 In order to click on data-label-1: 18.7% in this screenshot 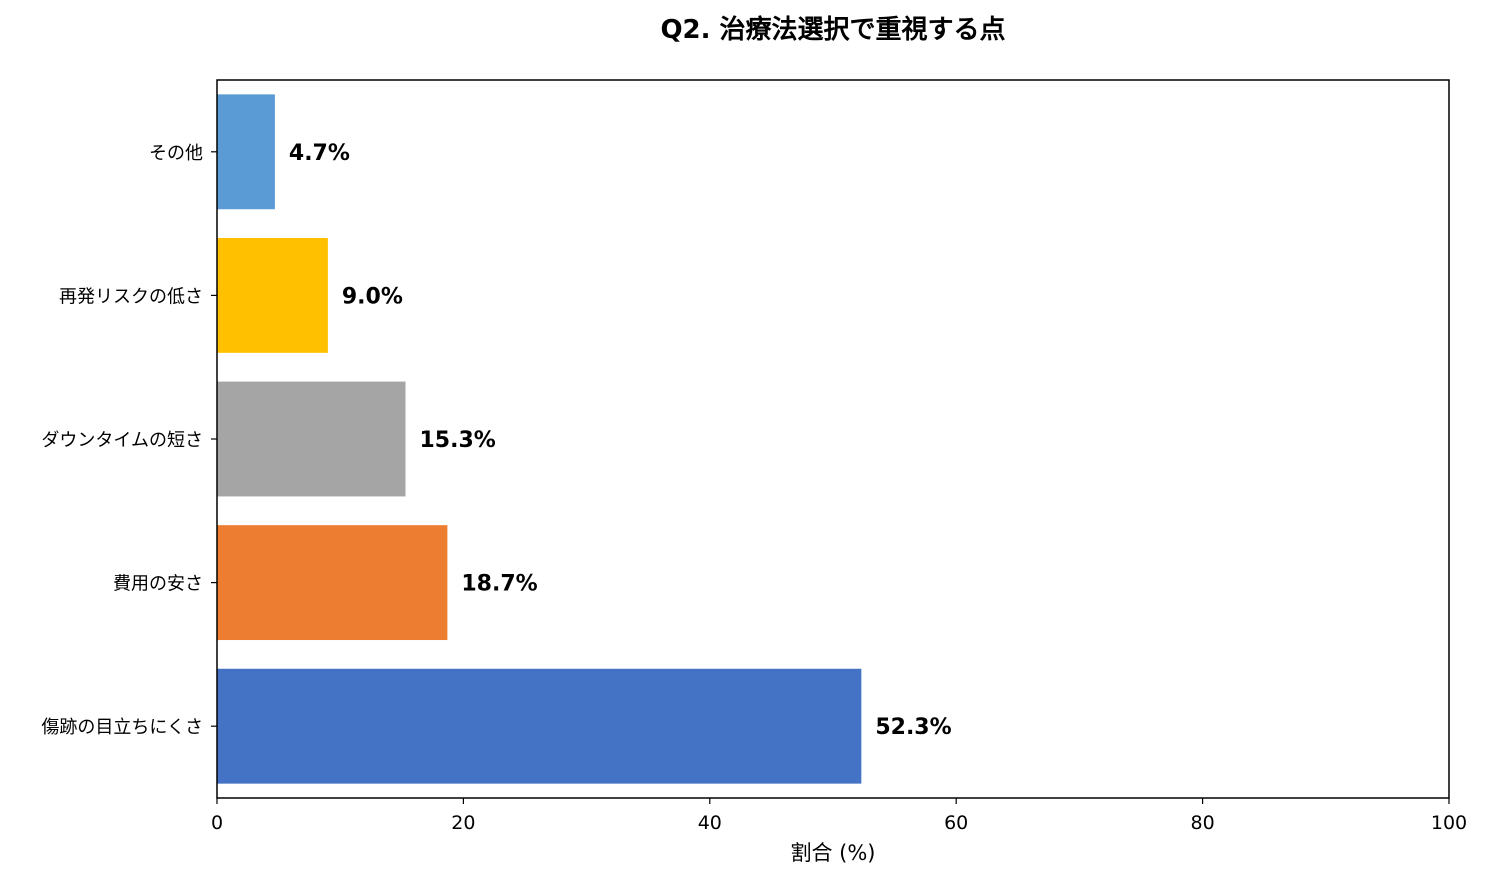, I will do `click(499, 584)`.